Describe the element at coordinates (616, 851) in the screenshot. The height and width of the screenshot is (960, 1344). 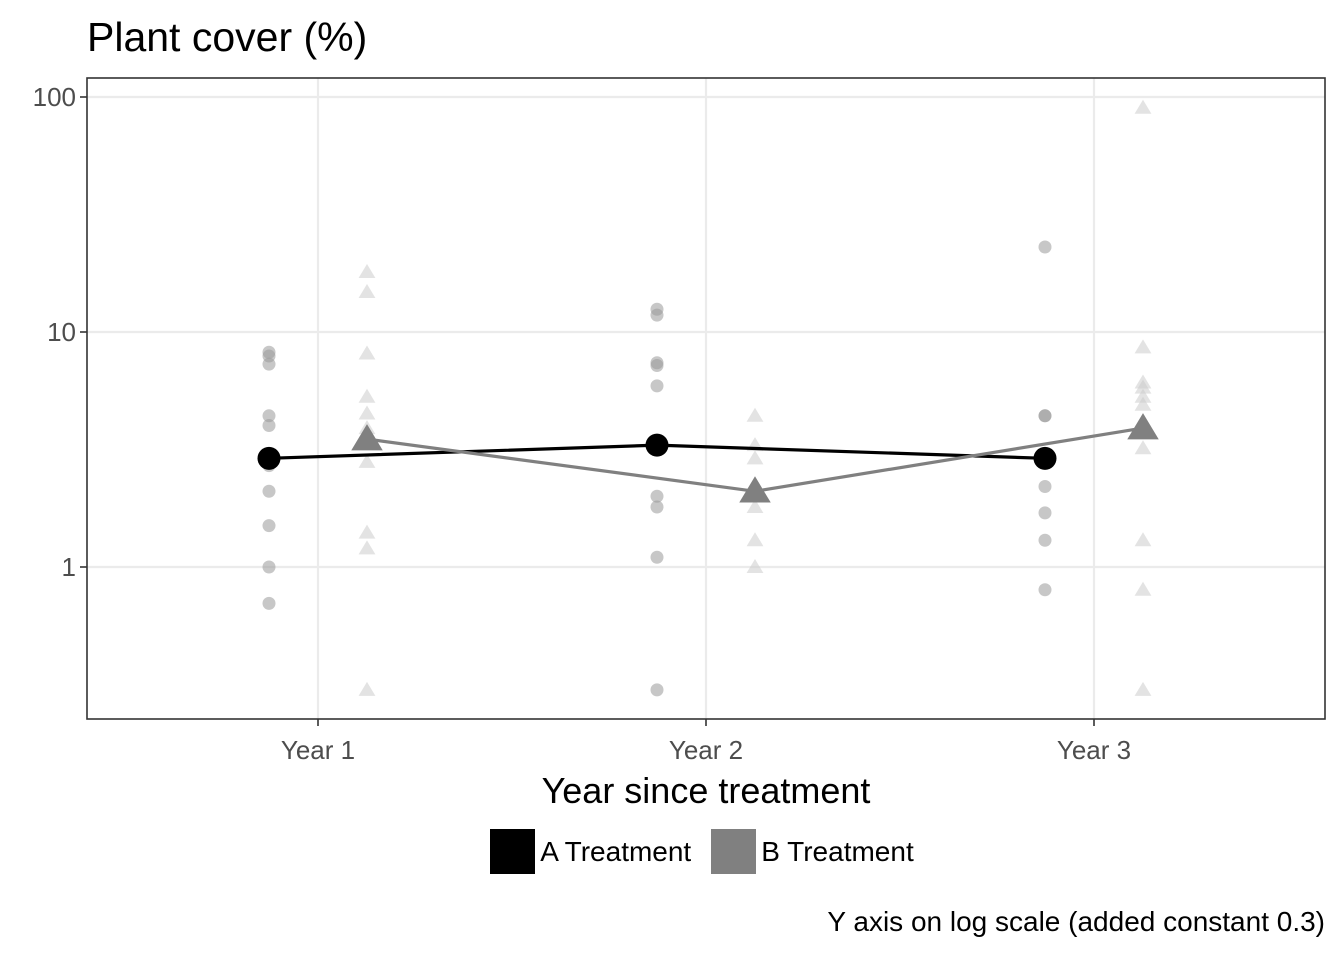
I see `legend-label-a: A Treatment` at that location.